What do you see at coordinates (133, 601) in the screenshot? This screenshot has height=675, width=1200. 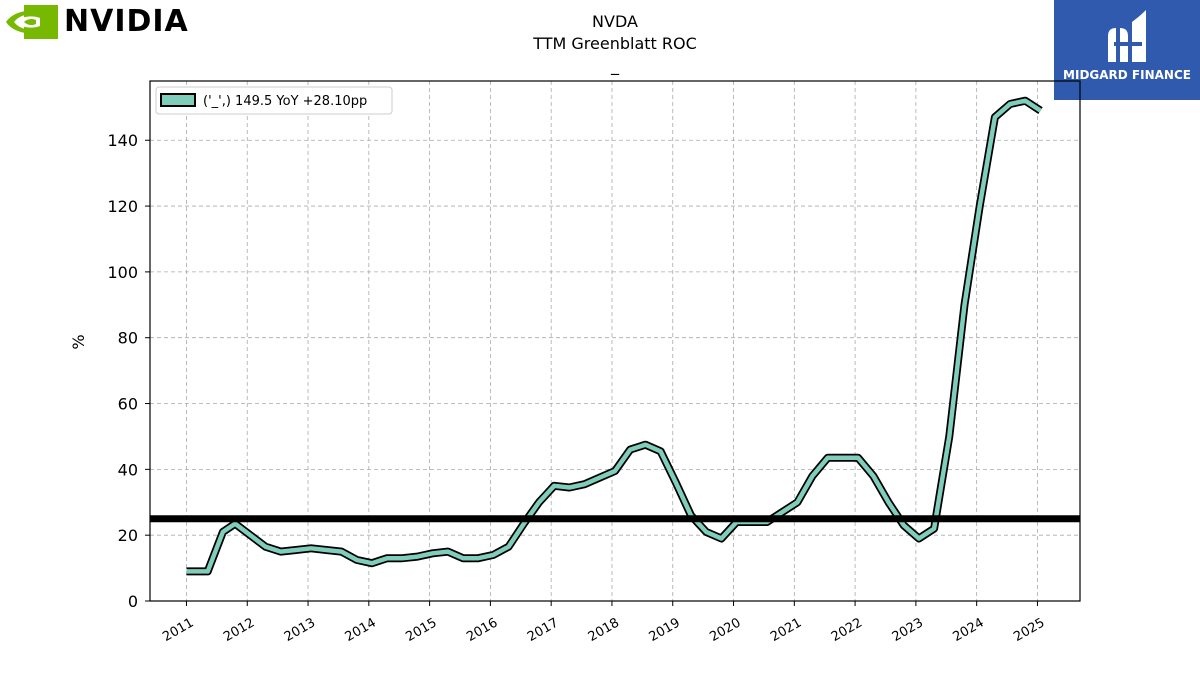 I see `y-tick-label: 0` at bounding box center [133, 601].